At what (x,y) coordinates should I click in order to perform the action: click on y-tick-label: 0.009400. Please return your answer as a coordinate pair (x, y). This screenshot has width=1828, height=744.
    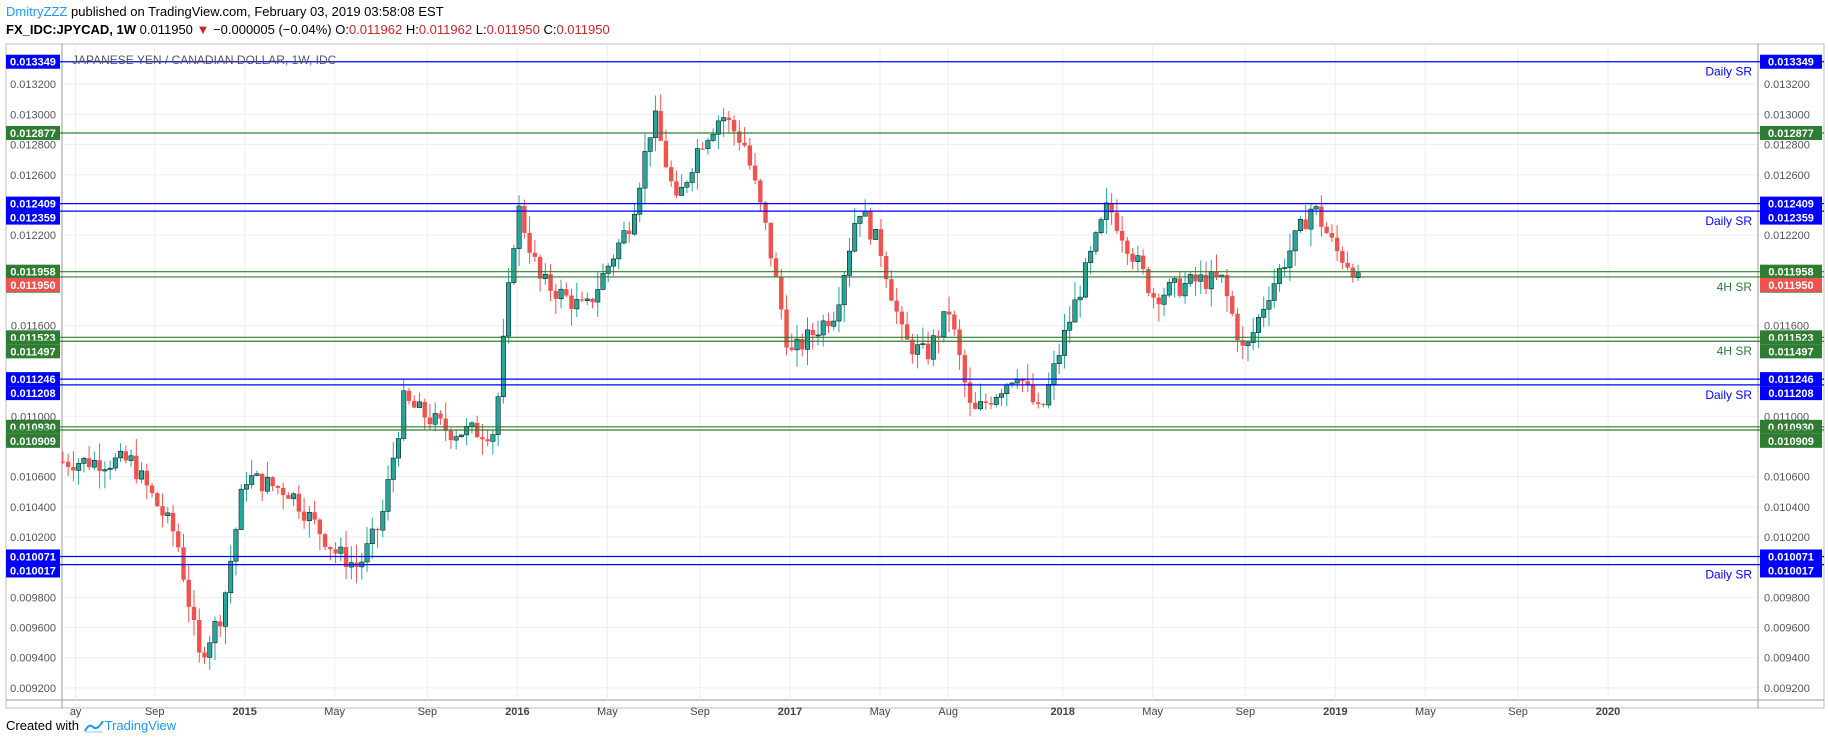
    Looking at the image, I should click on (33, 659).